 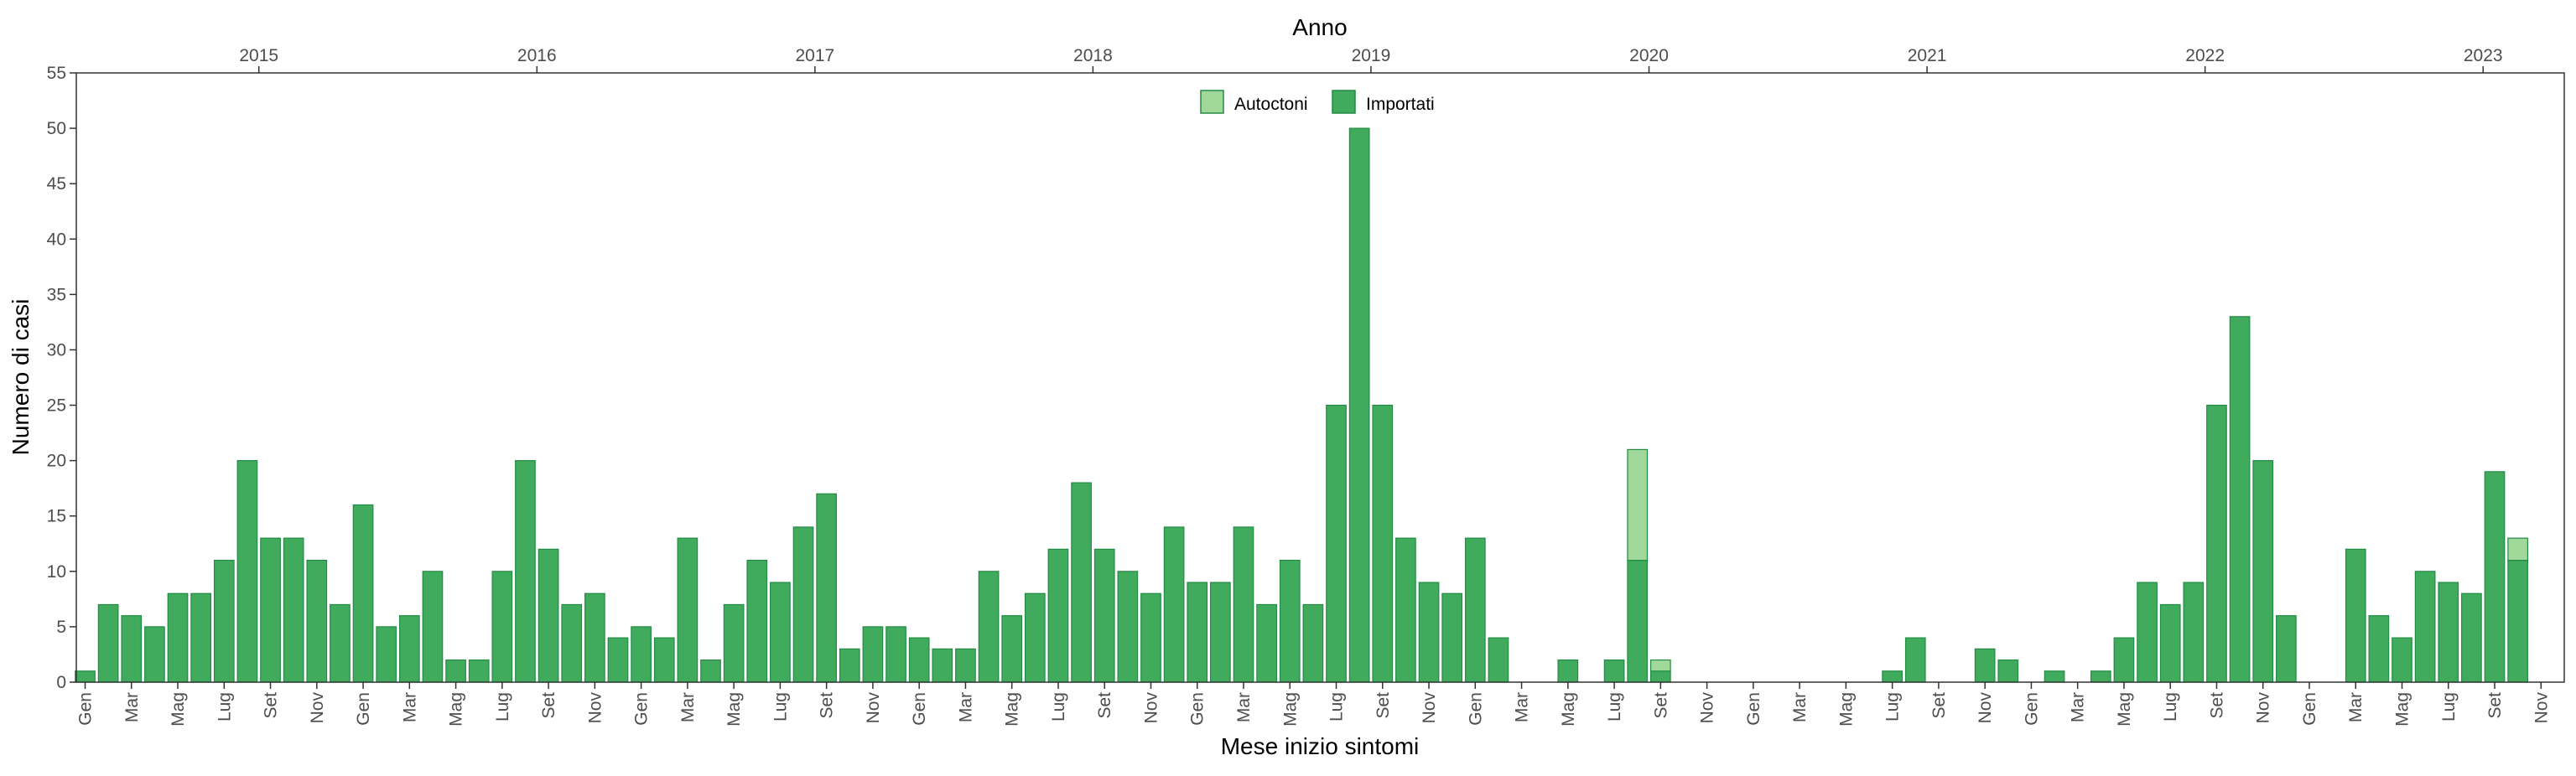 What do you see at coordinates (56, 350) in the screenshot?
I see `y-tick-label: 30` at bounding box center [56, 350].